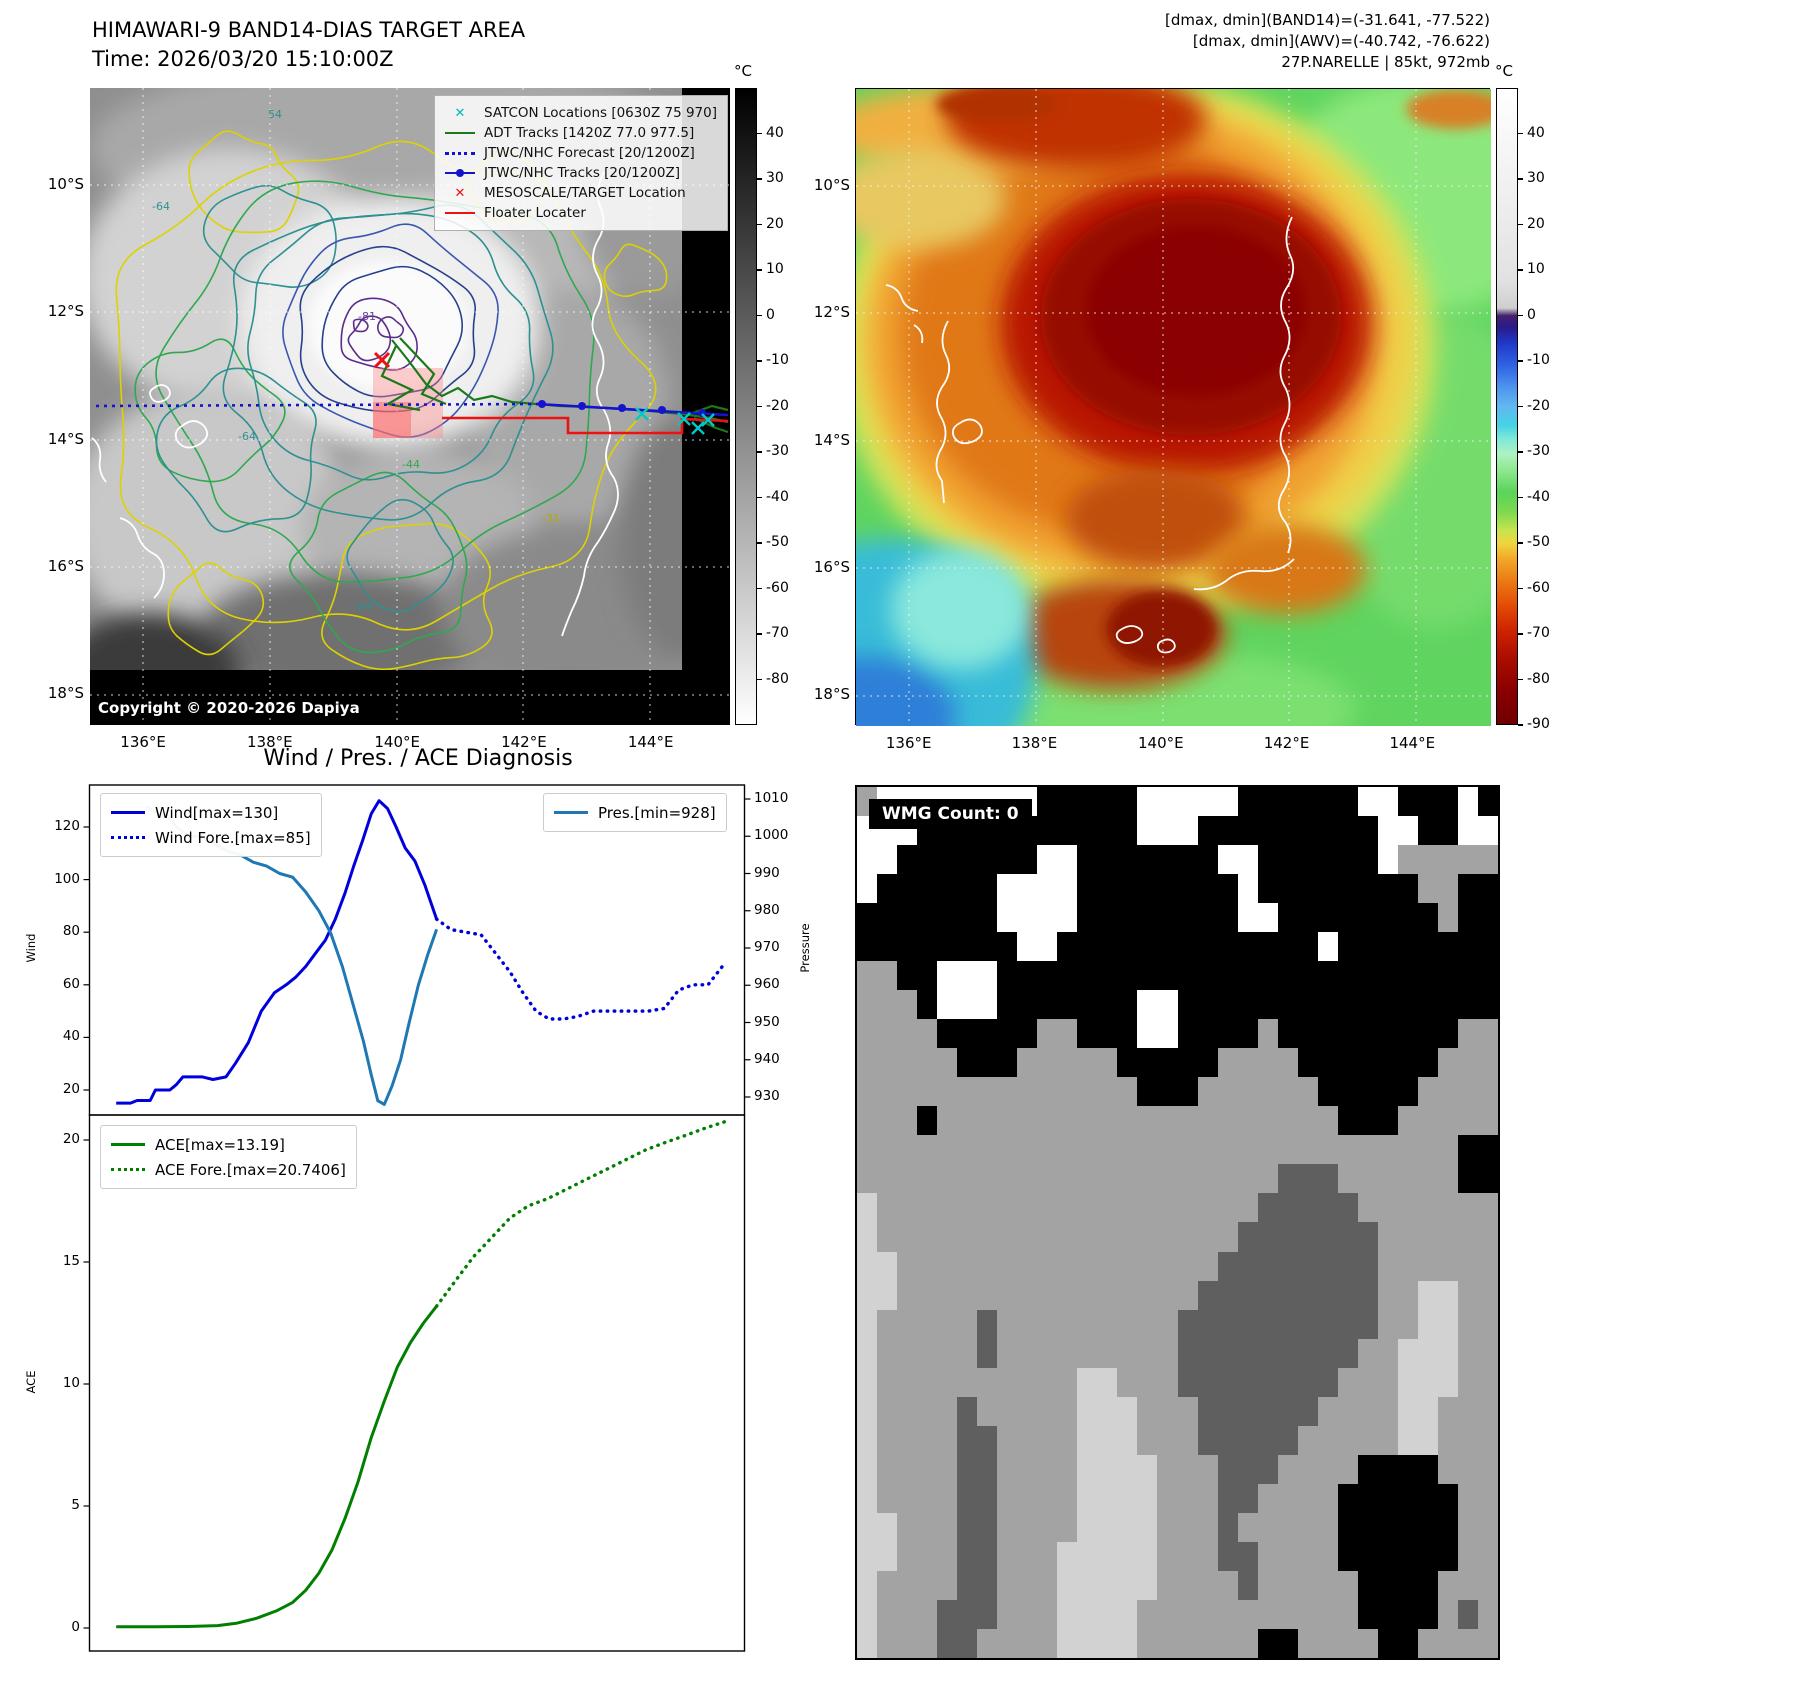 Image resolution: width=1797 pixels, height=1690 pixels. Describe the element at coordinates (1536, 178) in the screenshot. I see `colorbar-tick-label: 30` at that location.